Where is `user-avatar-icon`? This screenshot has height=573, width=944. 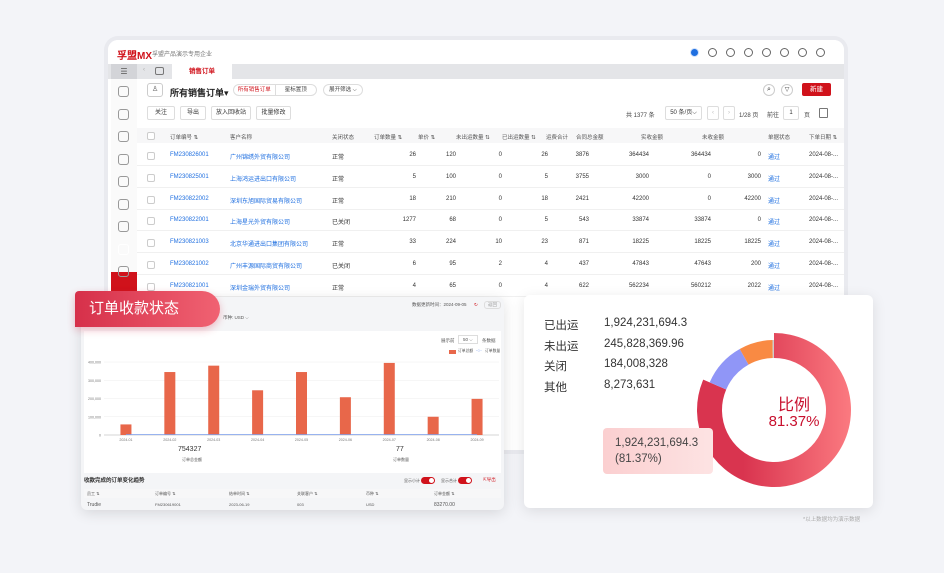
user-avatar-icon is located at coordinates (820, 52).